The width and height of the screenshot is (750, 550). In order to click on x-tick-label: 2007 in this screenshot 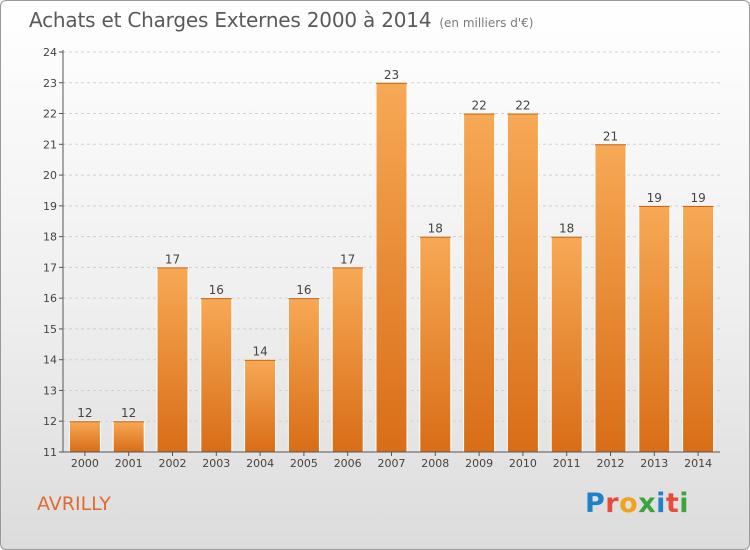, I will do `click(392, 463)`.